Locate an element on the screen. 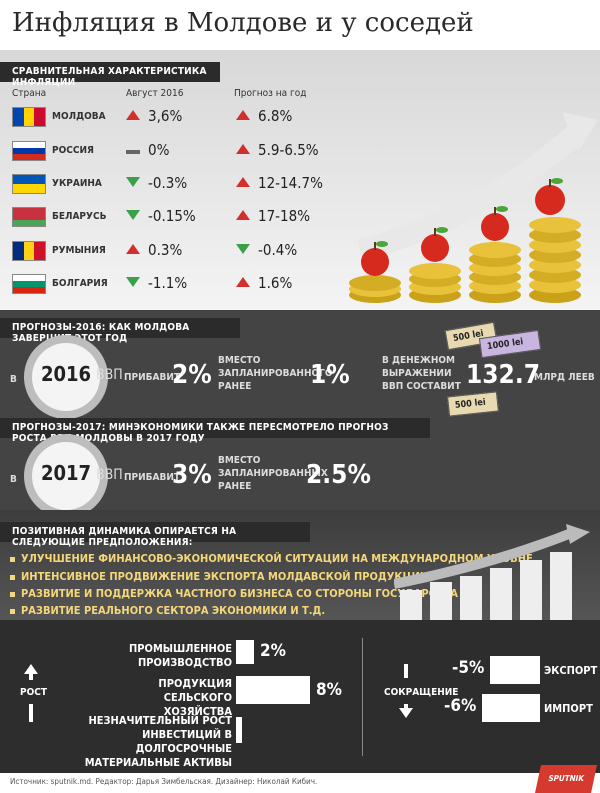 The width and height of the screenshot is (600, 793). country-name: БЕЛАРУСЬ is located at coordinates (79, 216).